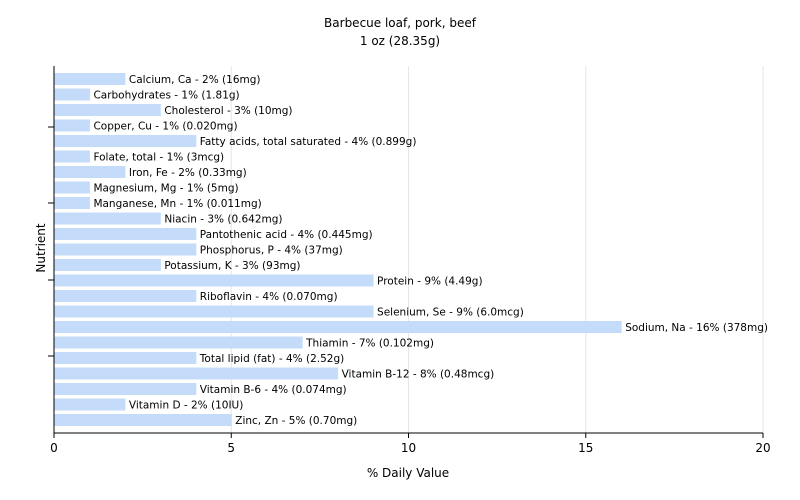 Image resolution: width=800 pixels, height=500 pixels. I want to click on x-tick-label: 5, so click(231, 448).